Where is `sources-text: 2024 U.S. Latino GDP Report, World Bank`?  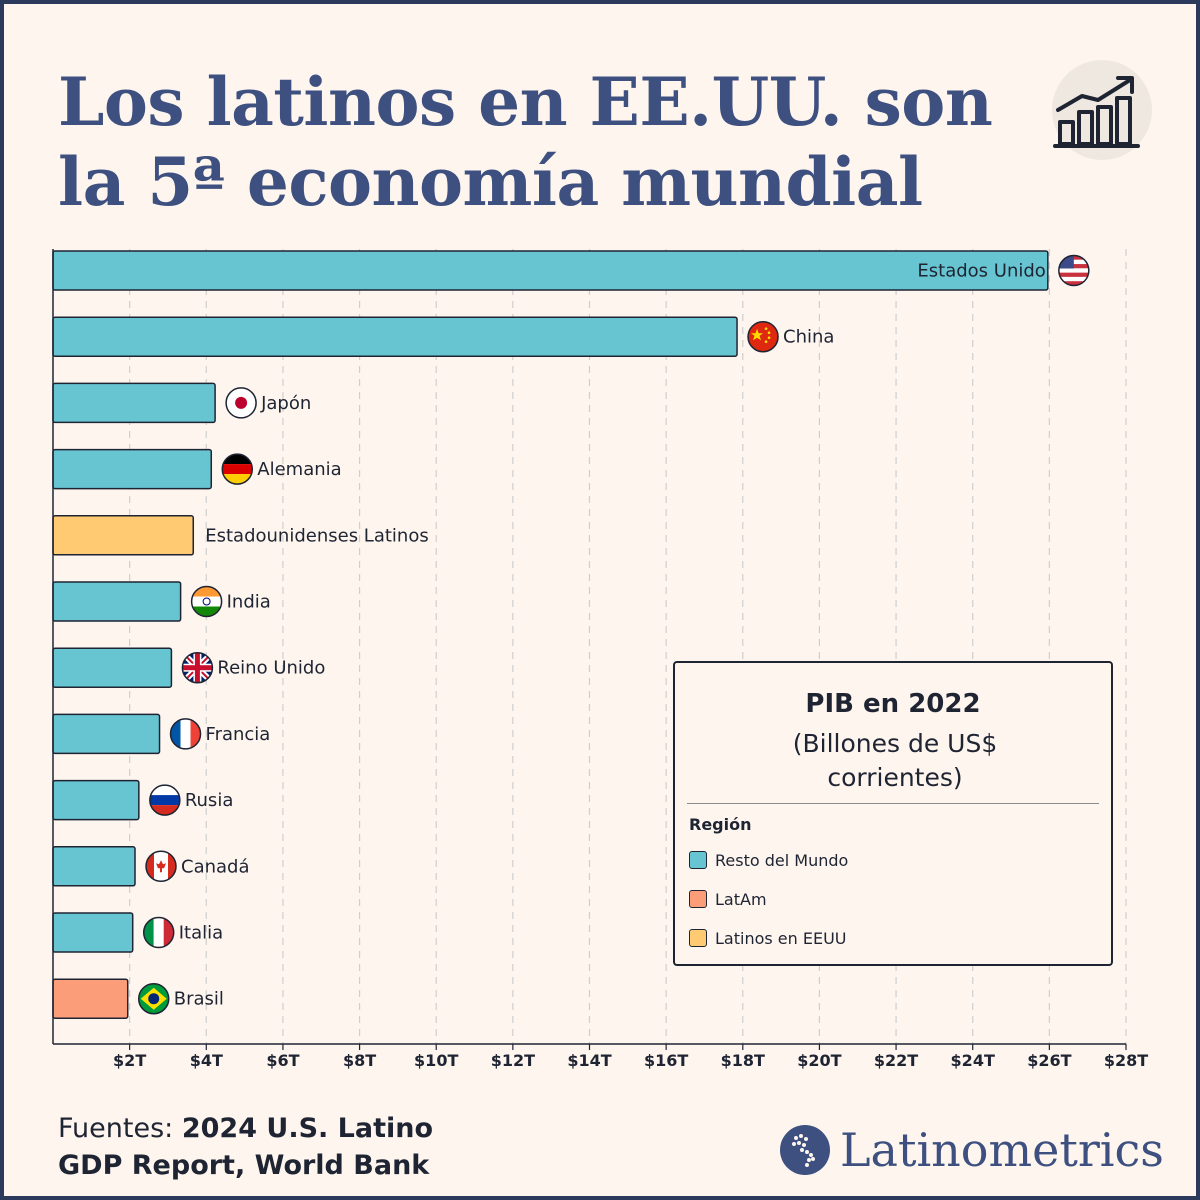 sources-text: 2024 U.S. Latino GDP Report, World Bank is located at coordinates (246, 1147).